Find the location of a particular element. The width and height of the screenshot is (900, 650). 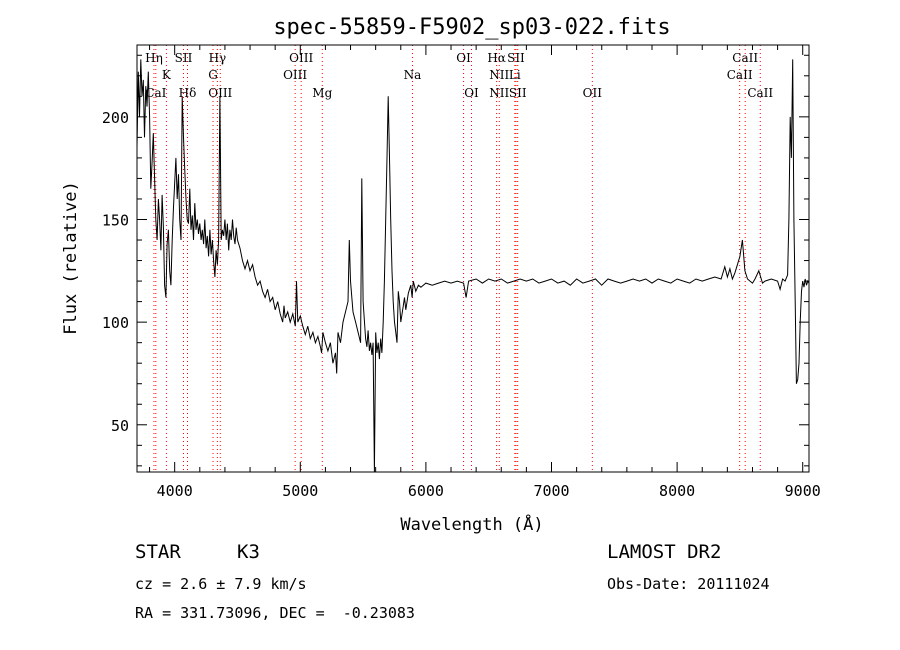

marker-label: Na is located at coordinates (413, 75).